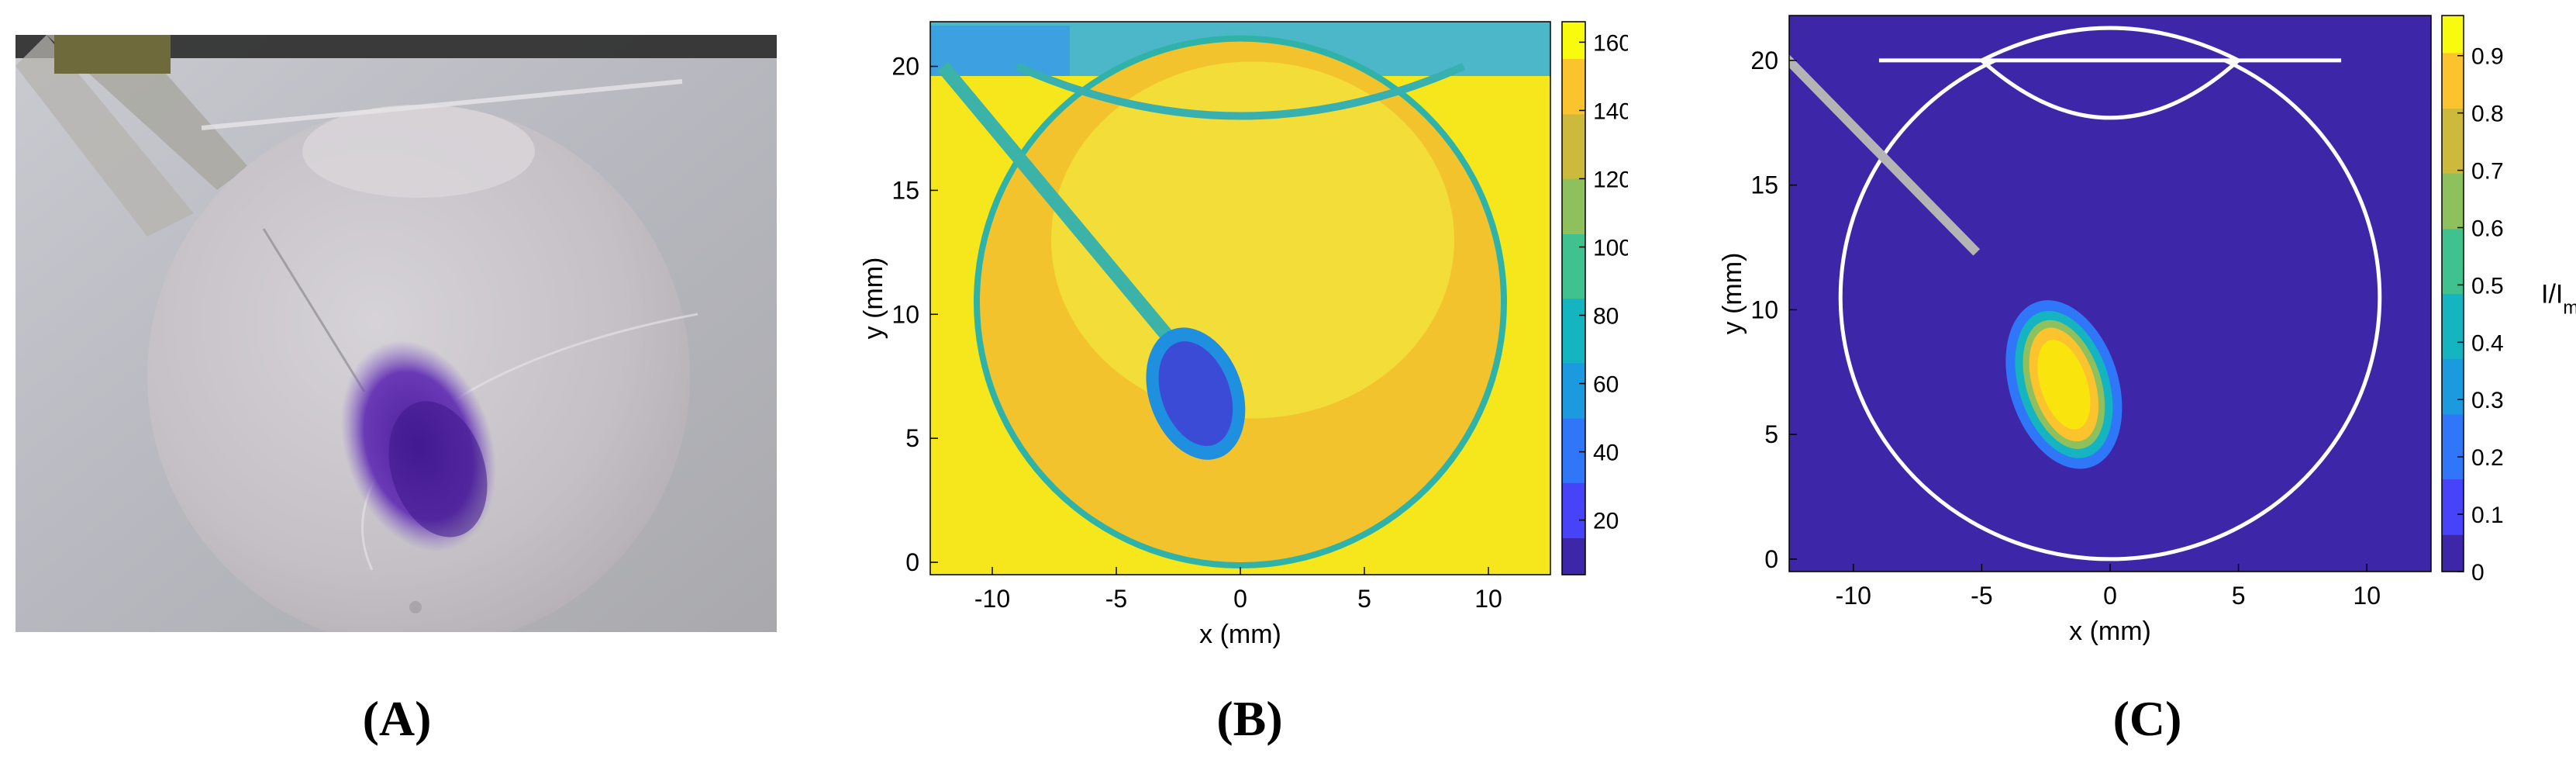  What do you see at coordinates (2487, 458) in the screenshot?
I see `colorbar-tick-label: 0.2` at bounding box center [2487, 458].